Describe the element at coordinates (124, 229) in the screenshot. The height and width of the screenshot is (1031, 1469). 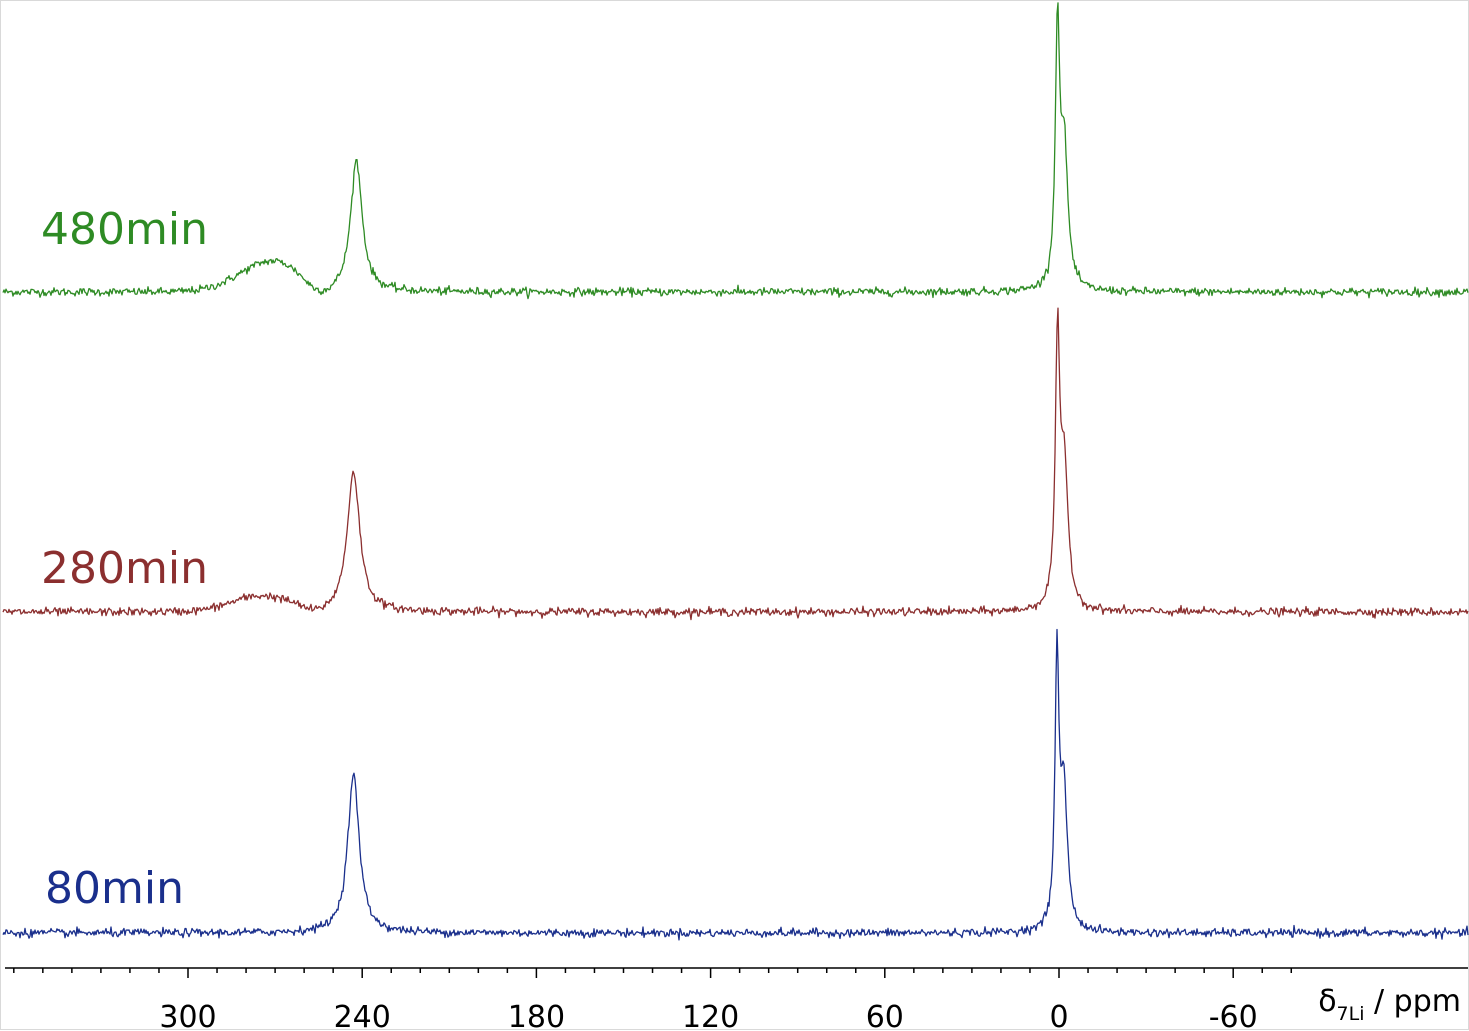
I see `series-label-480min: 480min` at that location.